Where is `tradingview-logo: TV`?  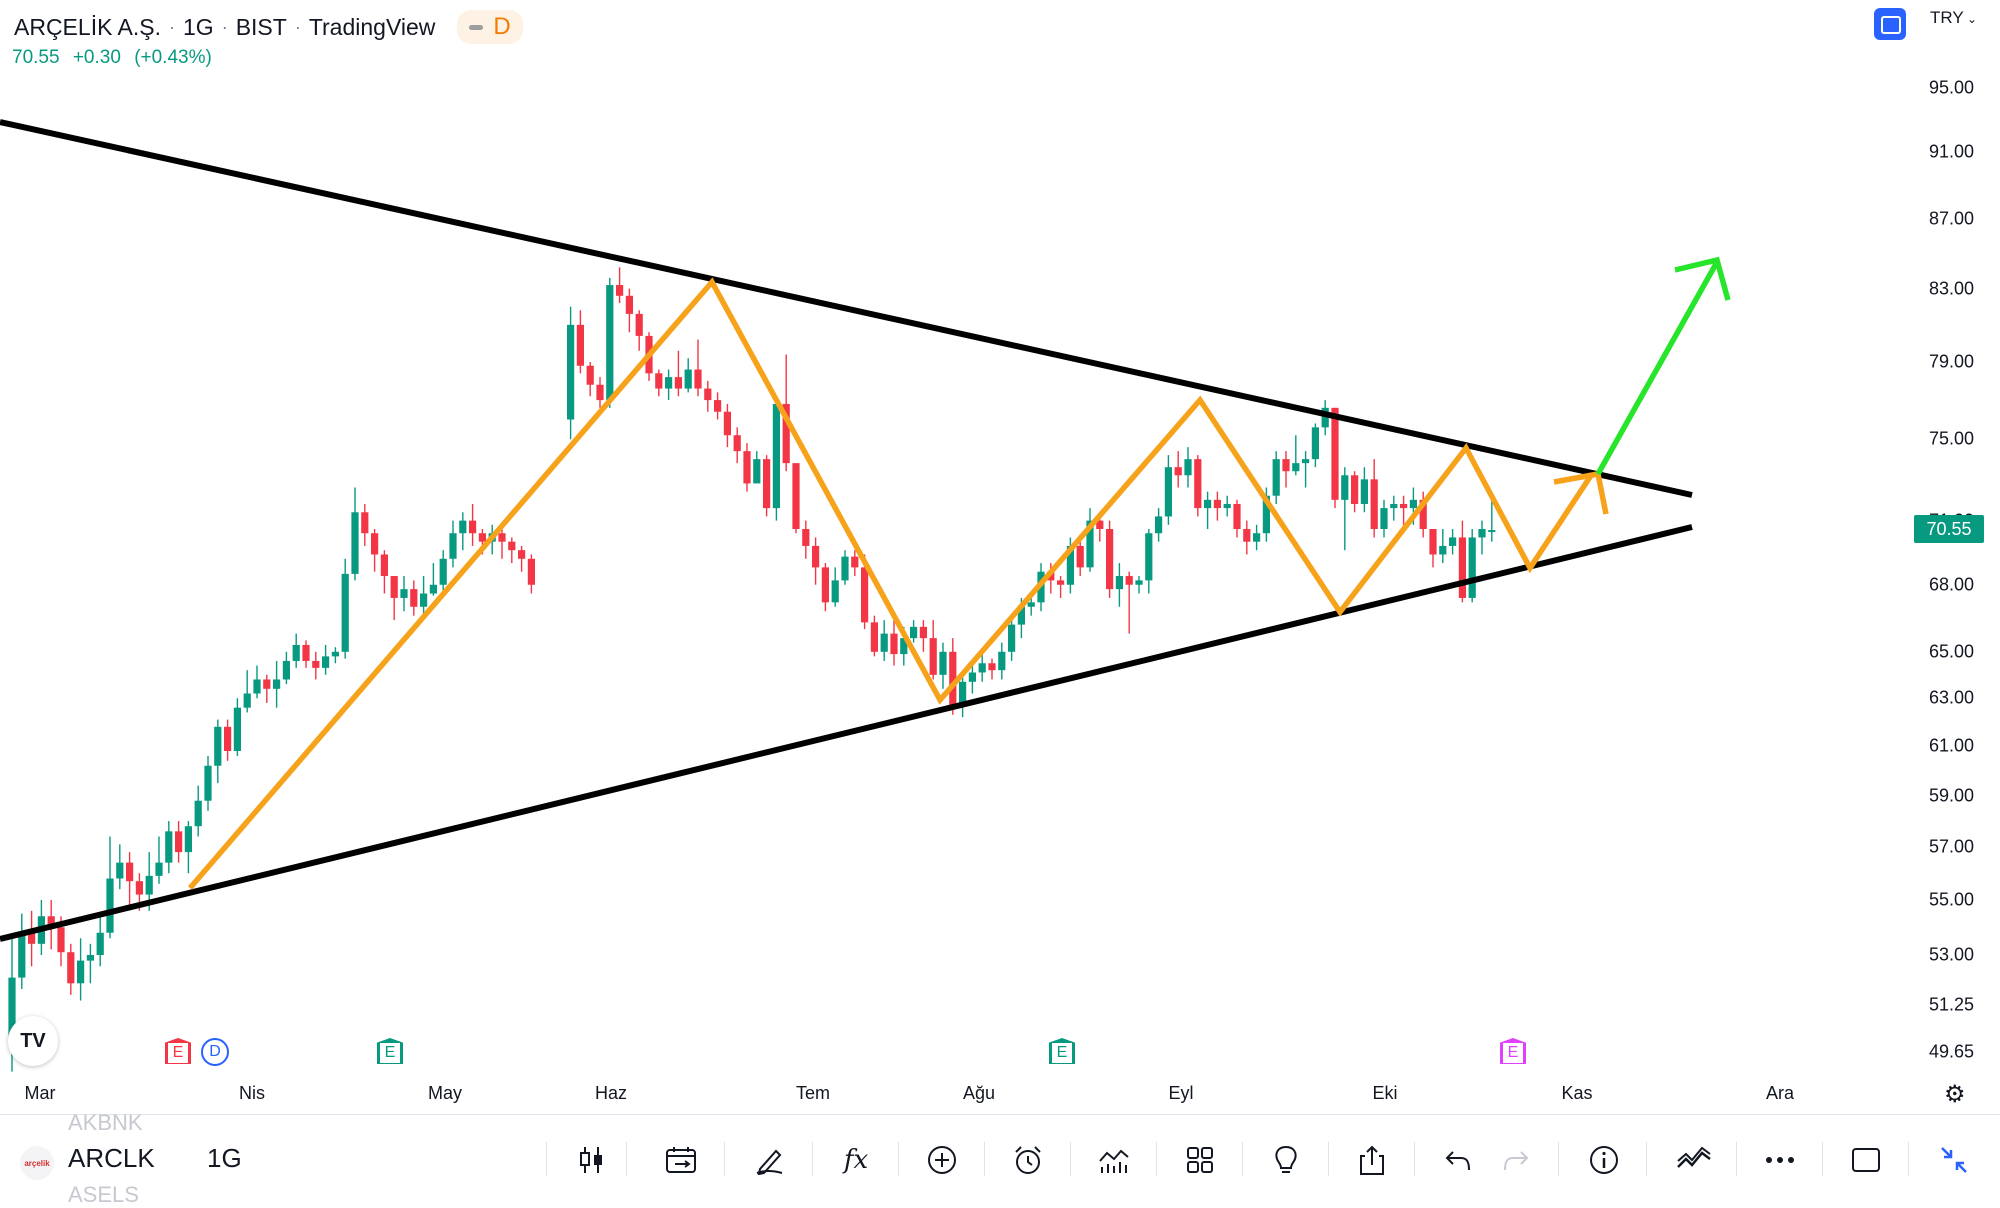
tradingview-logo: TV is located at coordinates (33, 1041).